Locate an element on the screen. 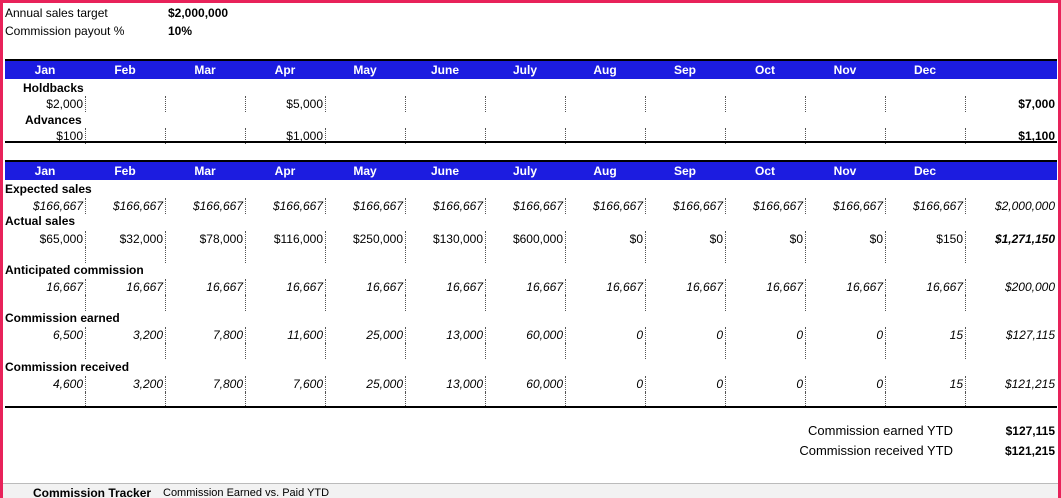 The image size is (1061, 498). setting-value: $2,000,000 is located at coordinates (198, 13).